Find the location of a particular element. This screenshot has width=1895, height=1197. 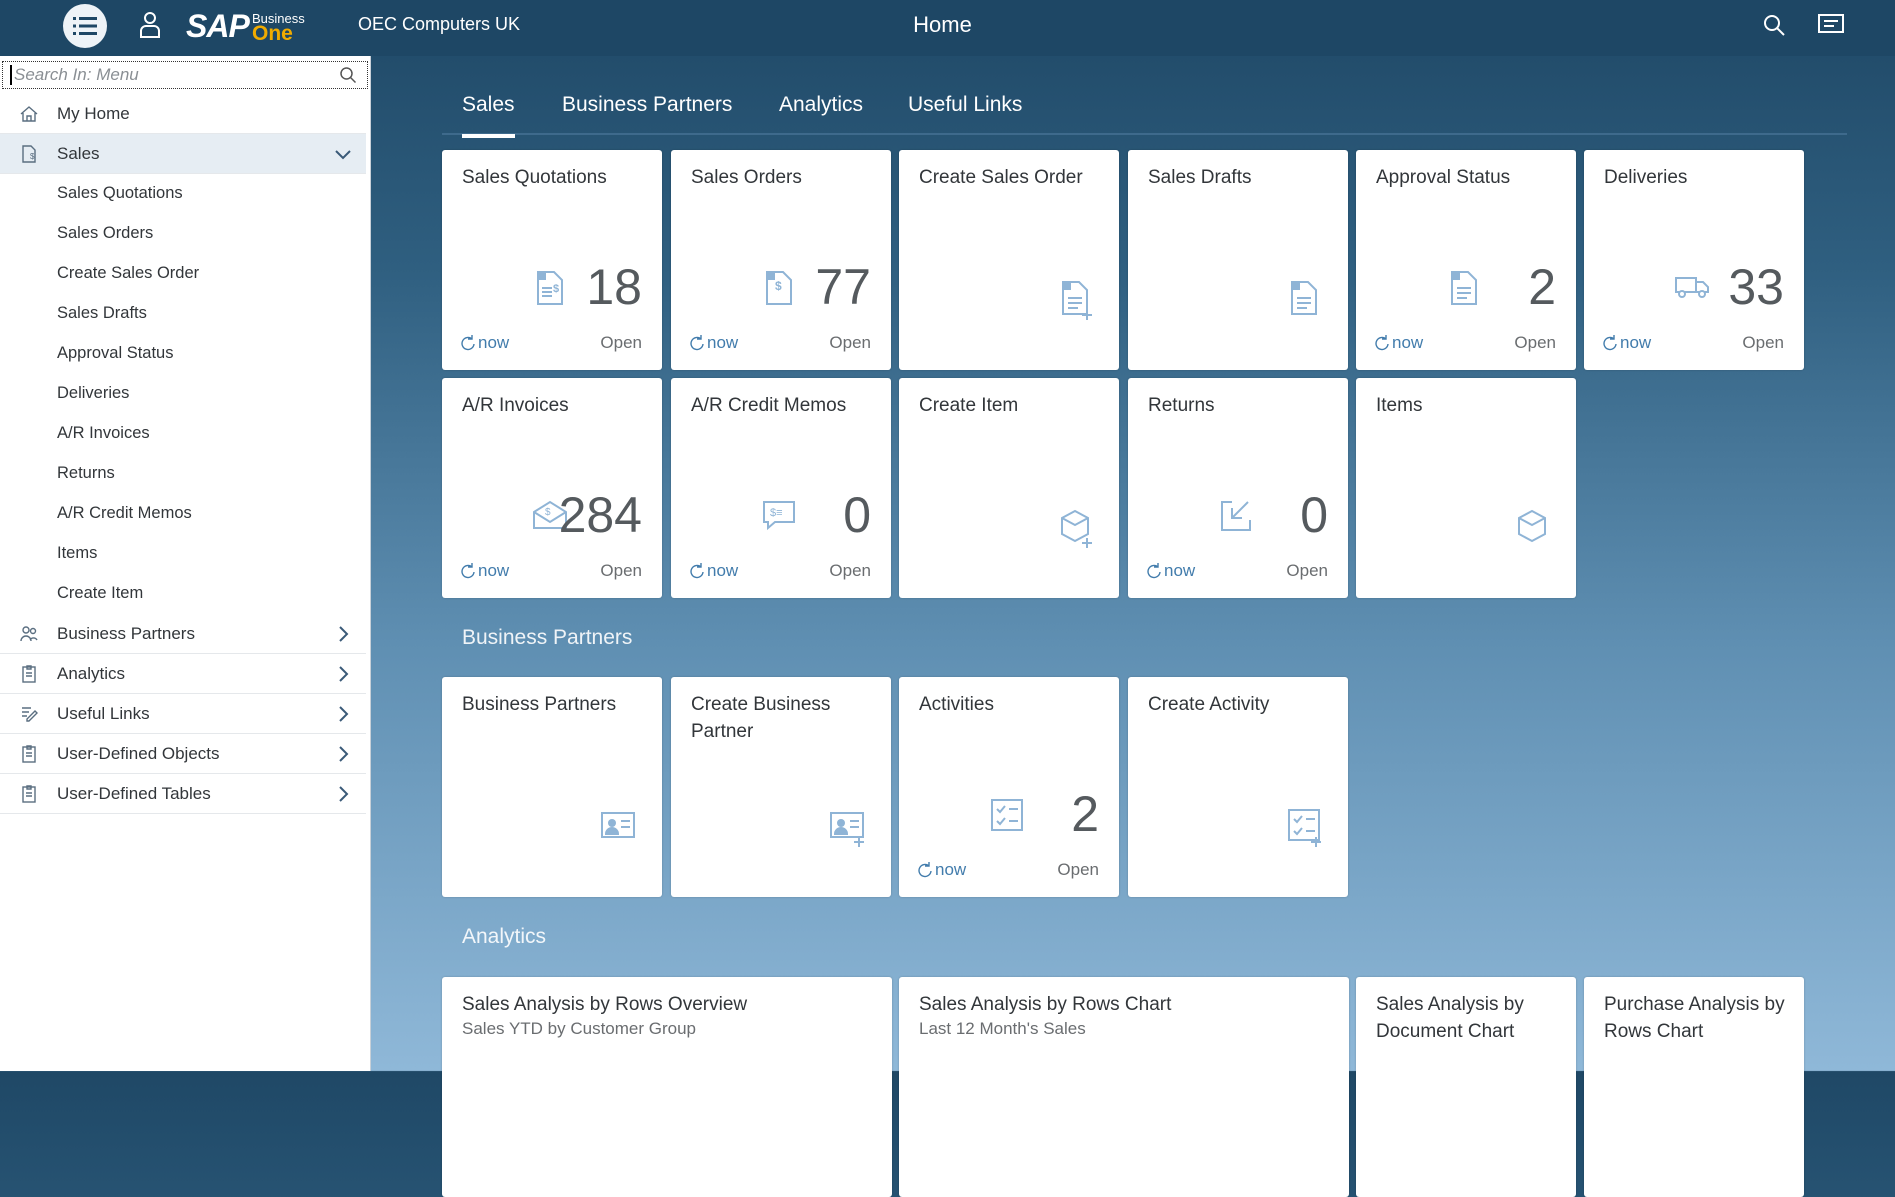

tile-a-r-invoices: A/R Invoices $284 now Open is located at coordinates (552, 488).